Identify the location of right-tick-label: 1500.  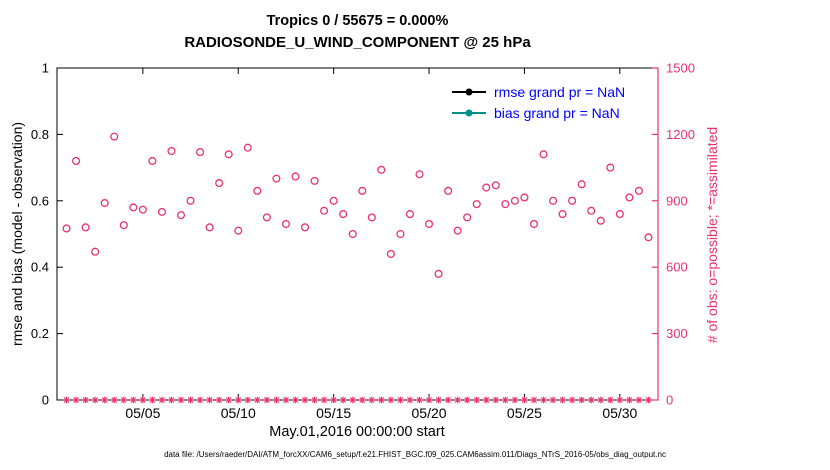
(680, 68).